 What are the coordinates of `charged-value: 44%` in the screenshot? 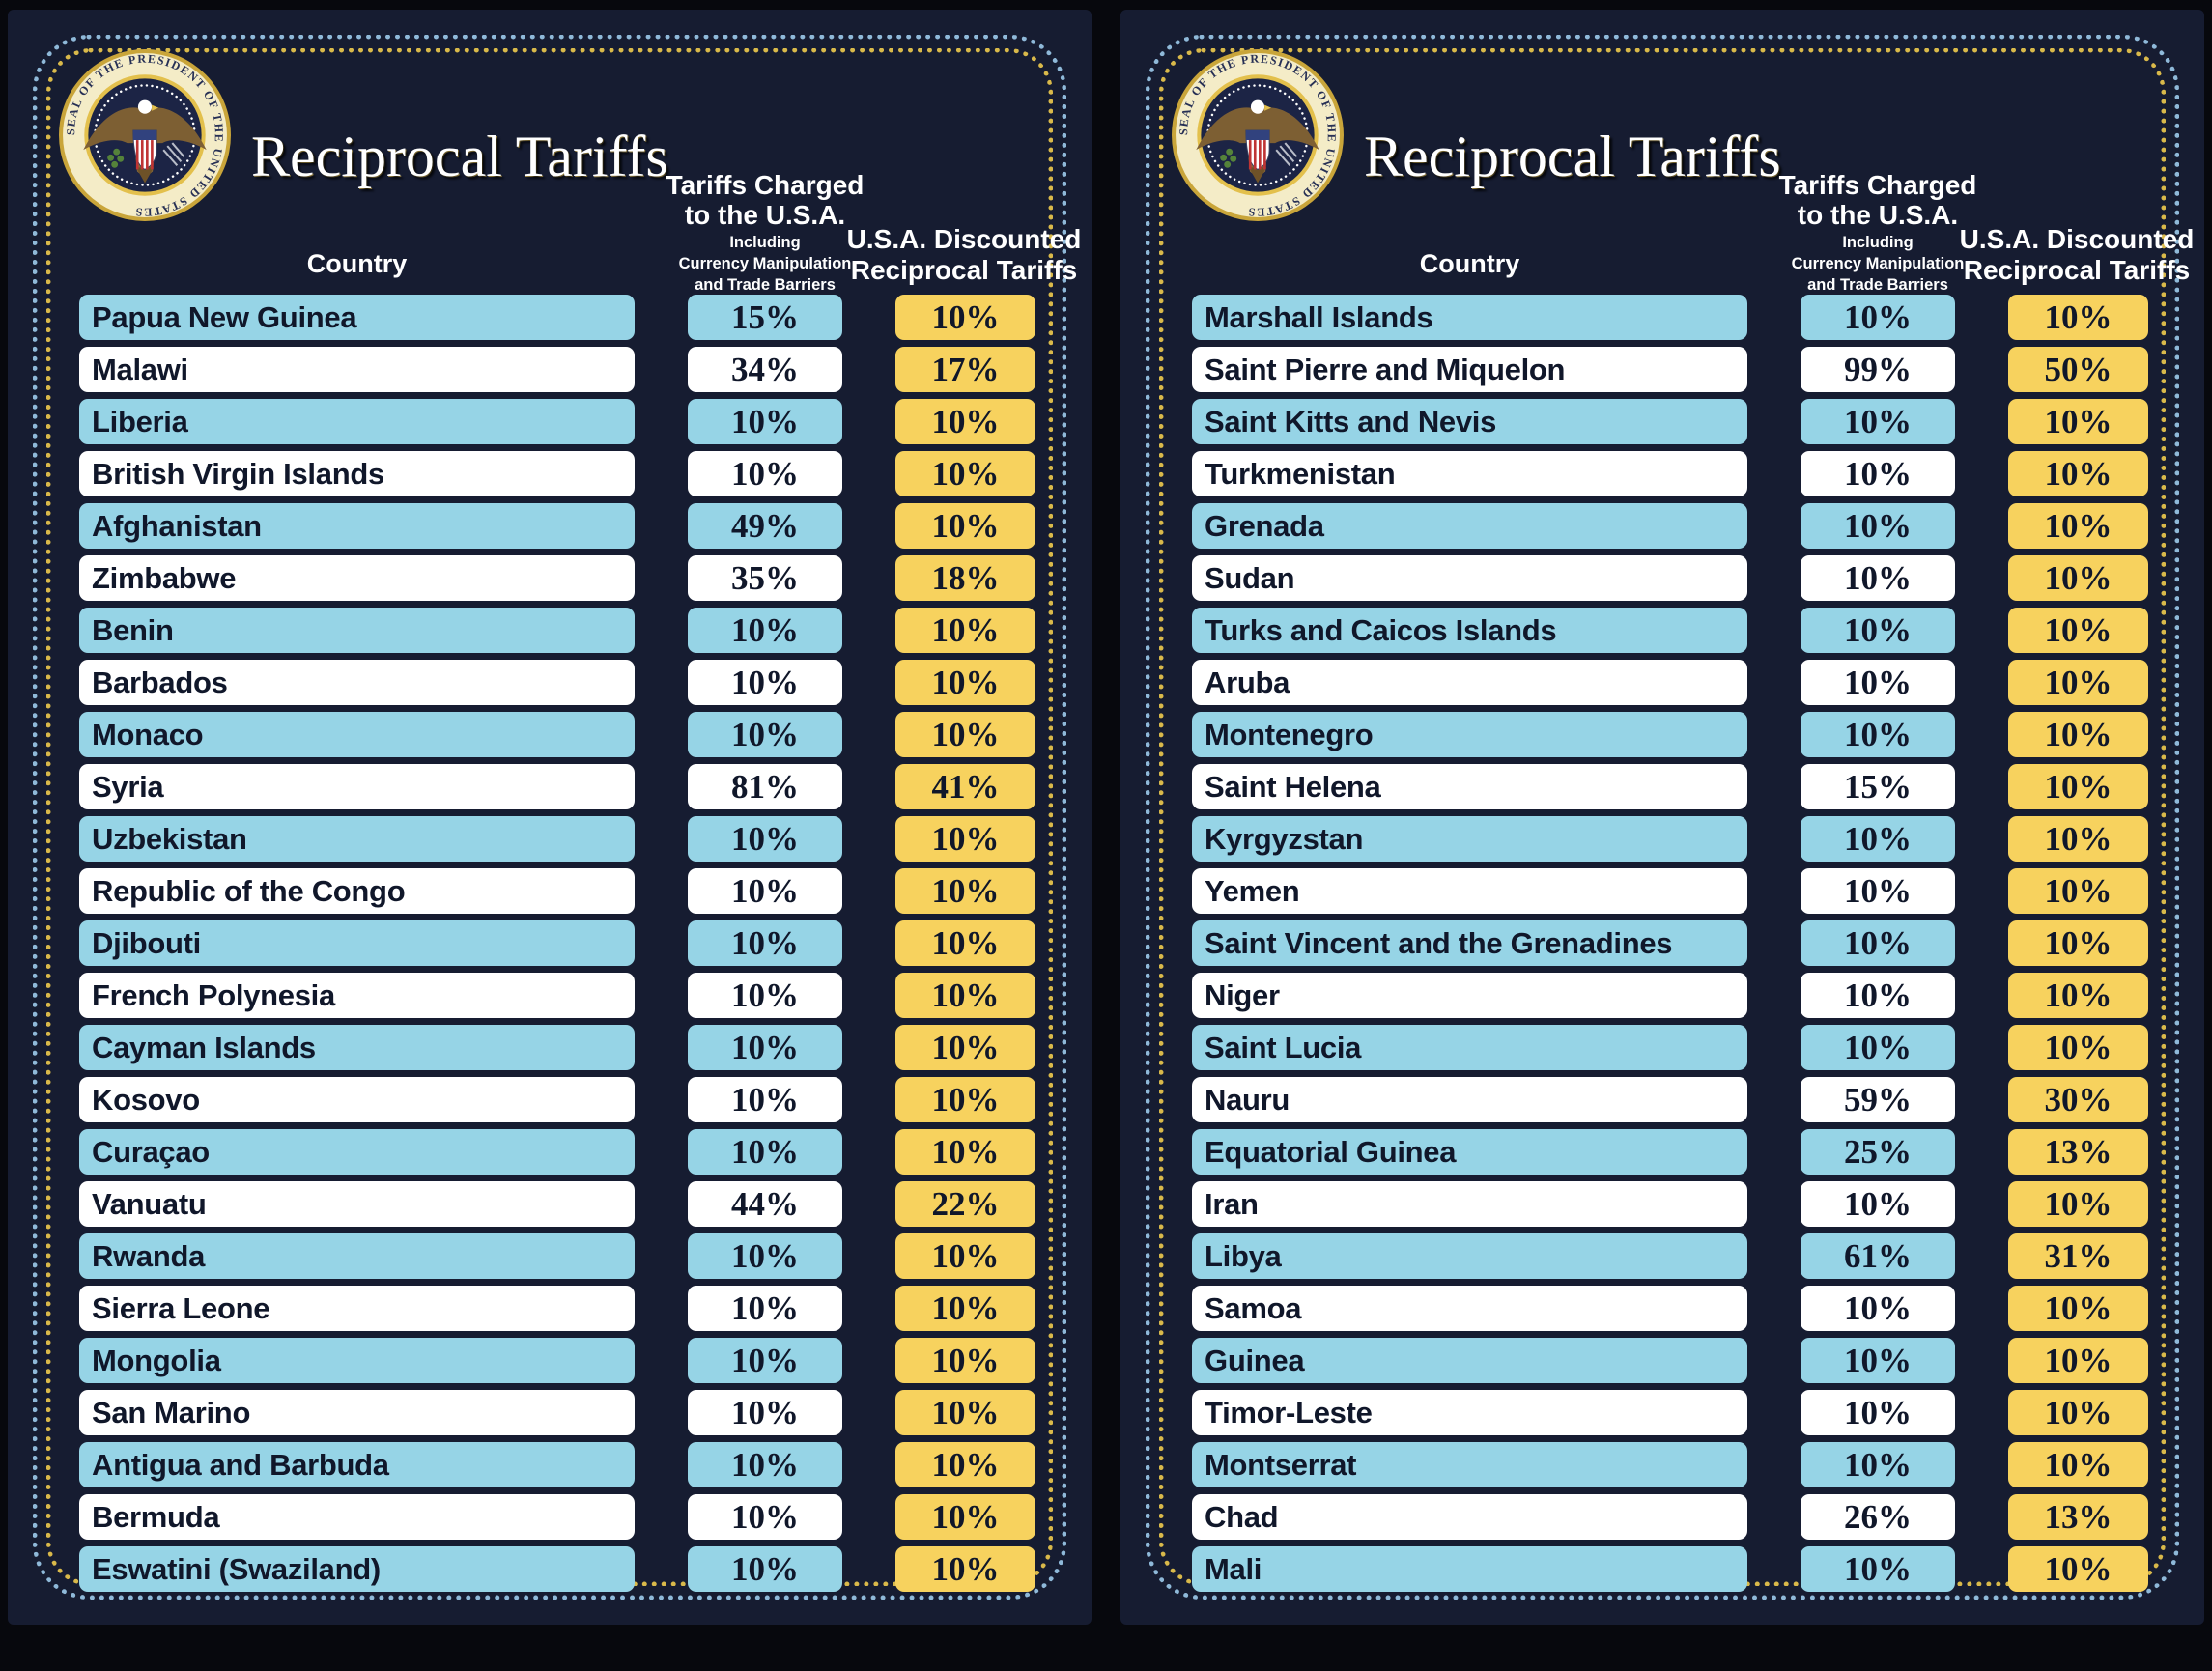 It's located at (765, 1204).